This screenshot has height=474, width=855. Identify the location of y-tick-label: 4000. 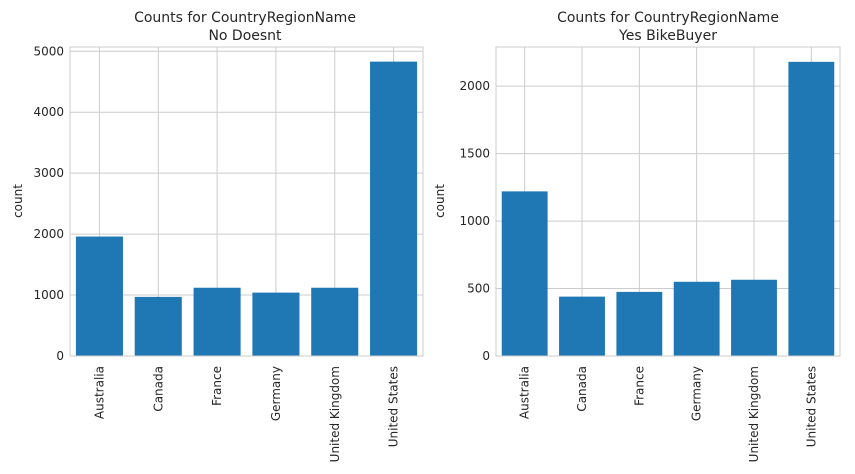
(48, 112).